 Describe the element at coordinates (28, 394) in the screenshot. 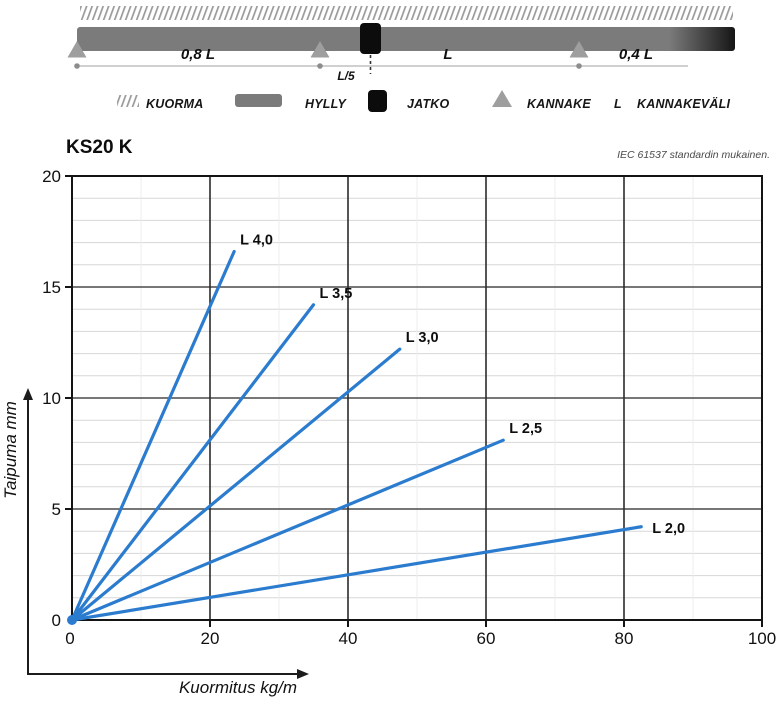

I see `y-axis-arrowhead-icon` at that location.